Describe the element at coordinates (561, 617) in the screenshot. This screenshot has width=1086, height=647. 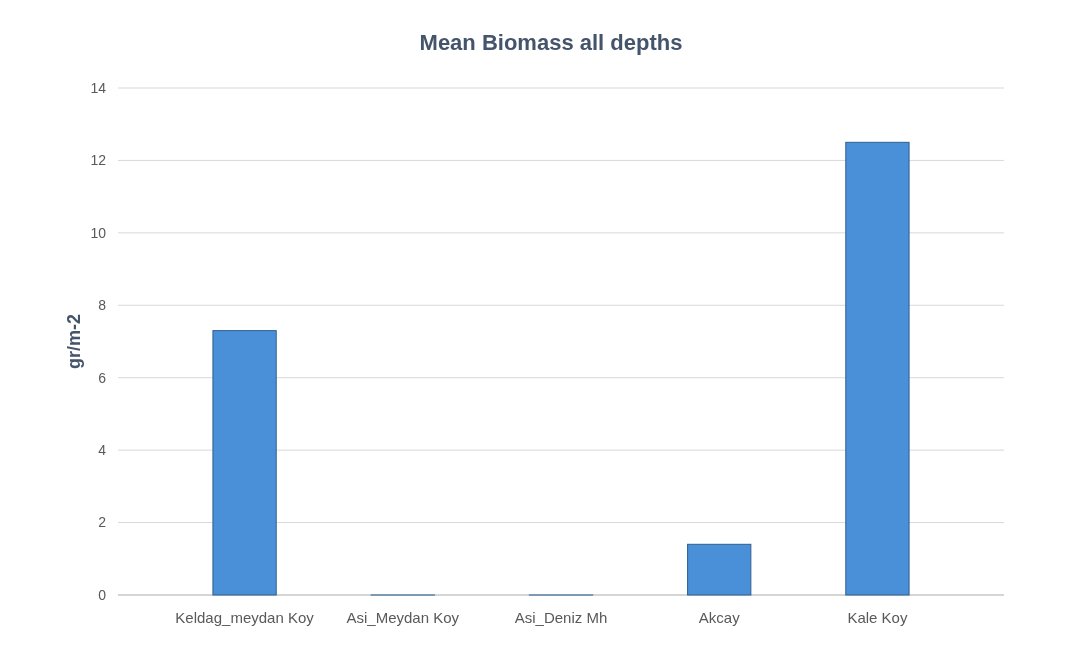
I see `x-tick-label: Asi_Deniz Mh` at that location.